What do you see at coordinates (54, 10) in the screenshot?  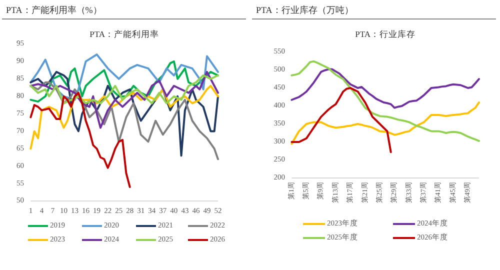 I see `chart-title: PTA：产能利用率（%）` at bounding box center [54, 10].